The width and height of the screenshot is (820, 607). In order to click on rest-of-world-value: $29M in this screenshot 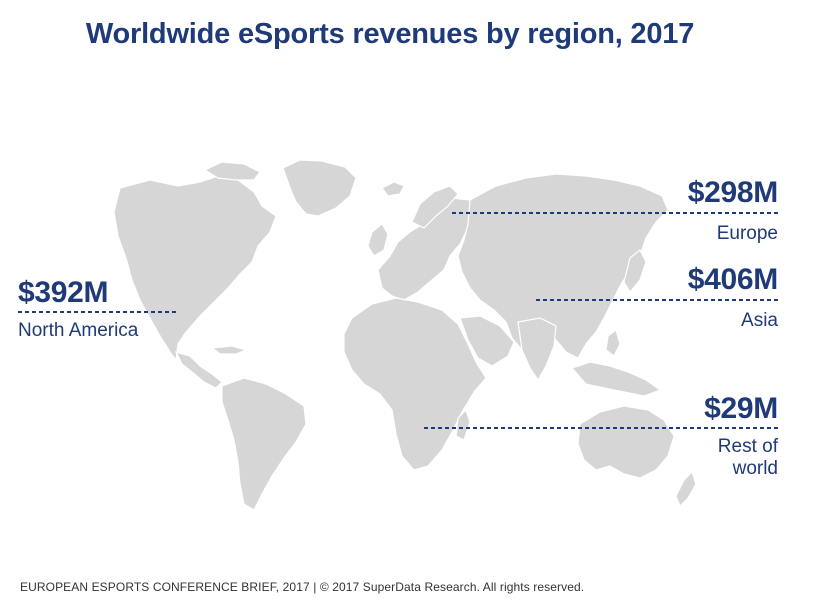, I will do `click(741, 408)`.